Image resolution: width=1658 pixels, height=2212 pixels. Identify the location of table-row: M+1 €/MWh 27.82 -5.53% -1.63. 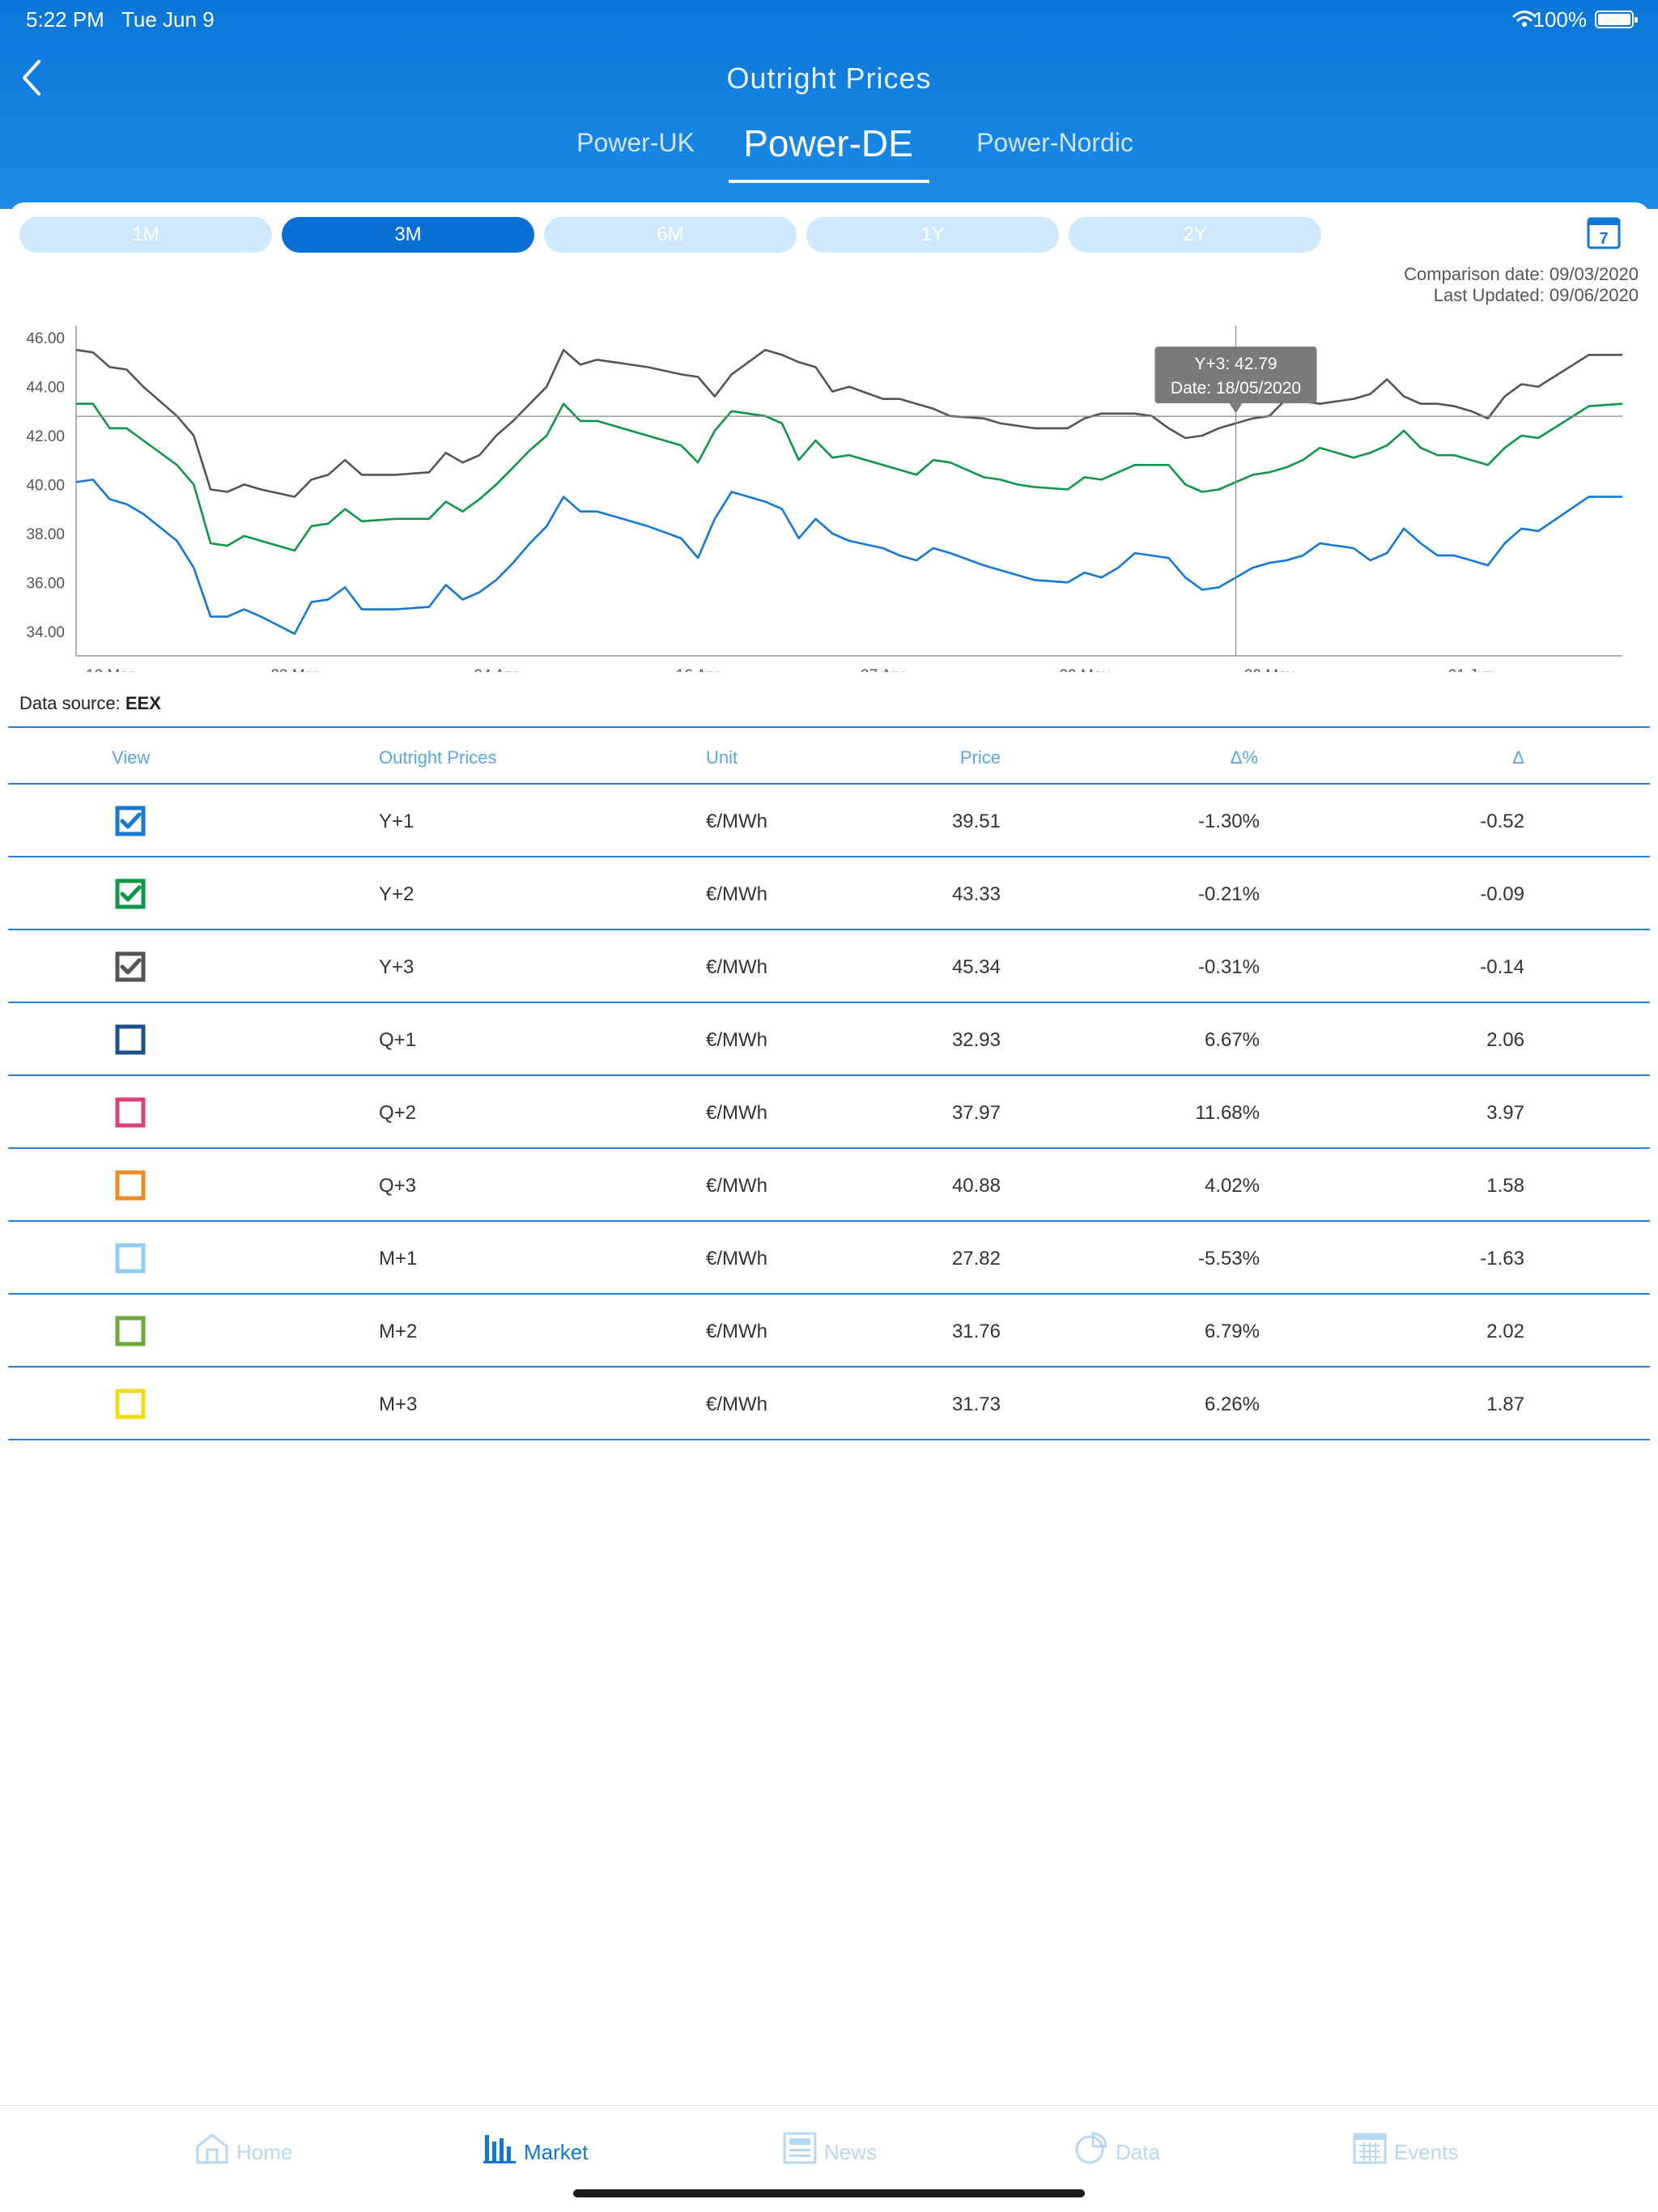
(829, 1259).